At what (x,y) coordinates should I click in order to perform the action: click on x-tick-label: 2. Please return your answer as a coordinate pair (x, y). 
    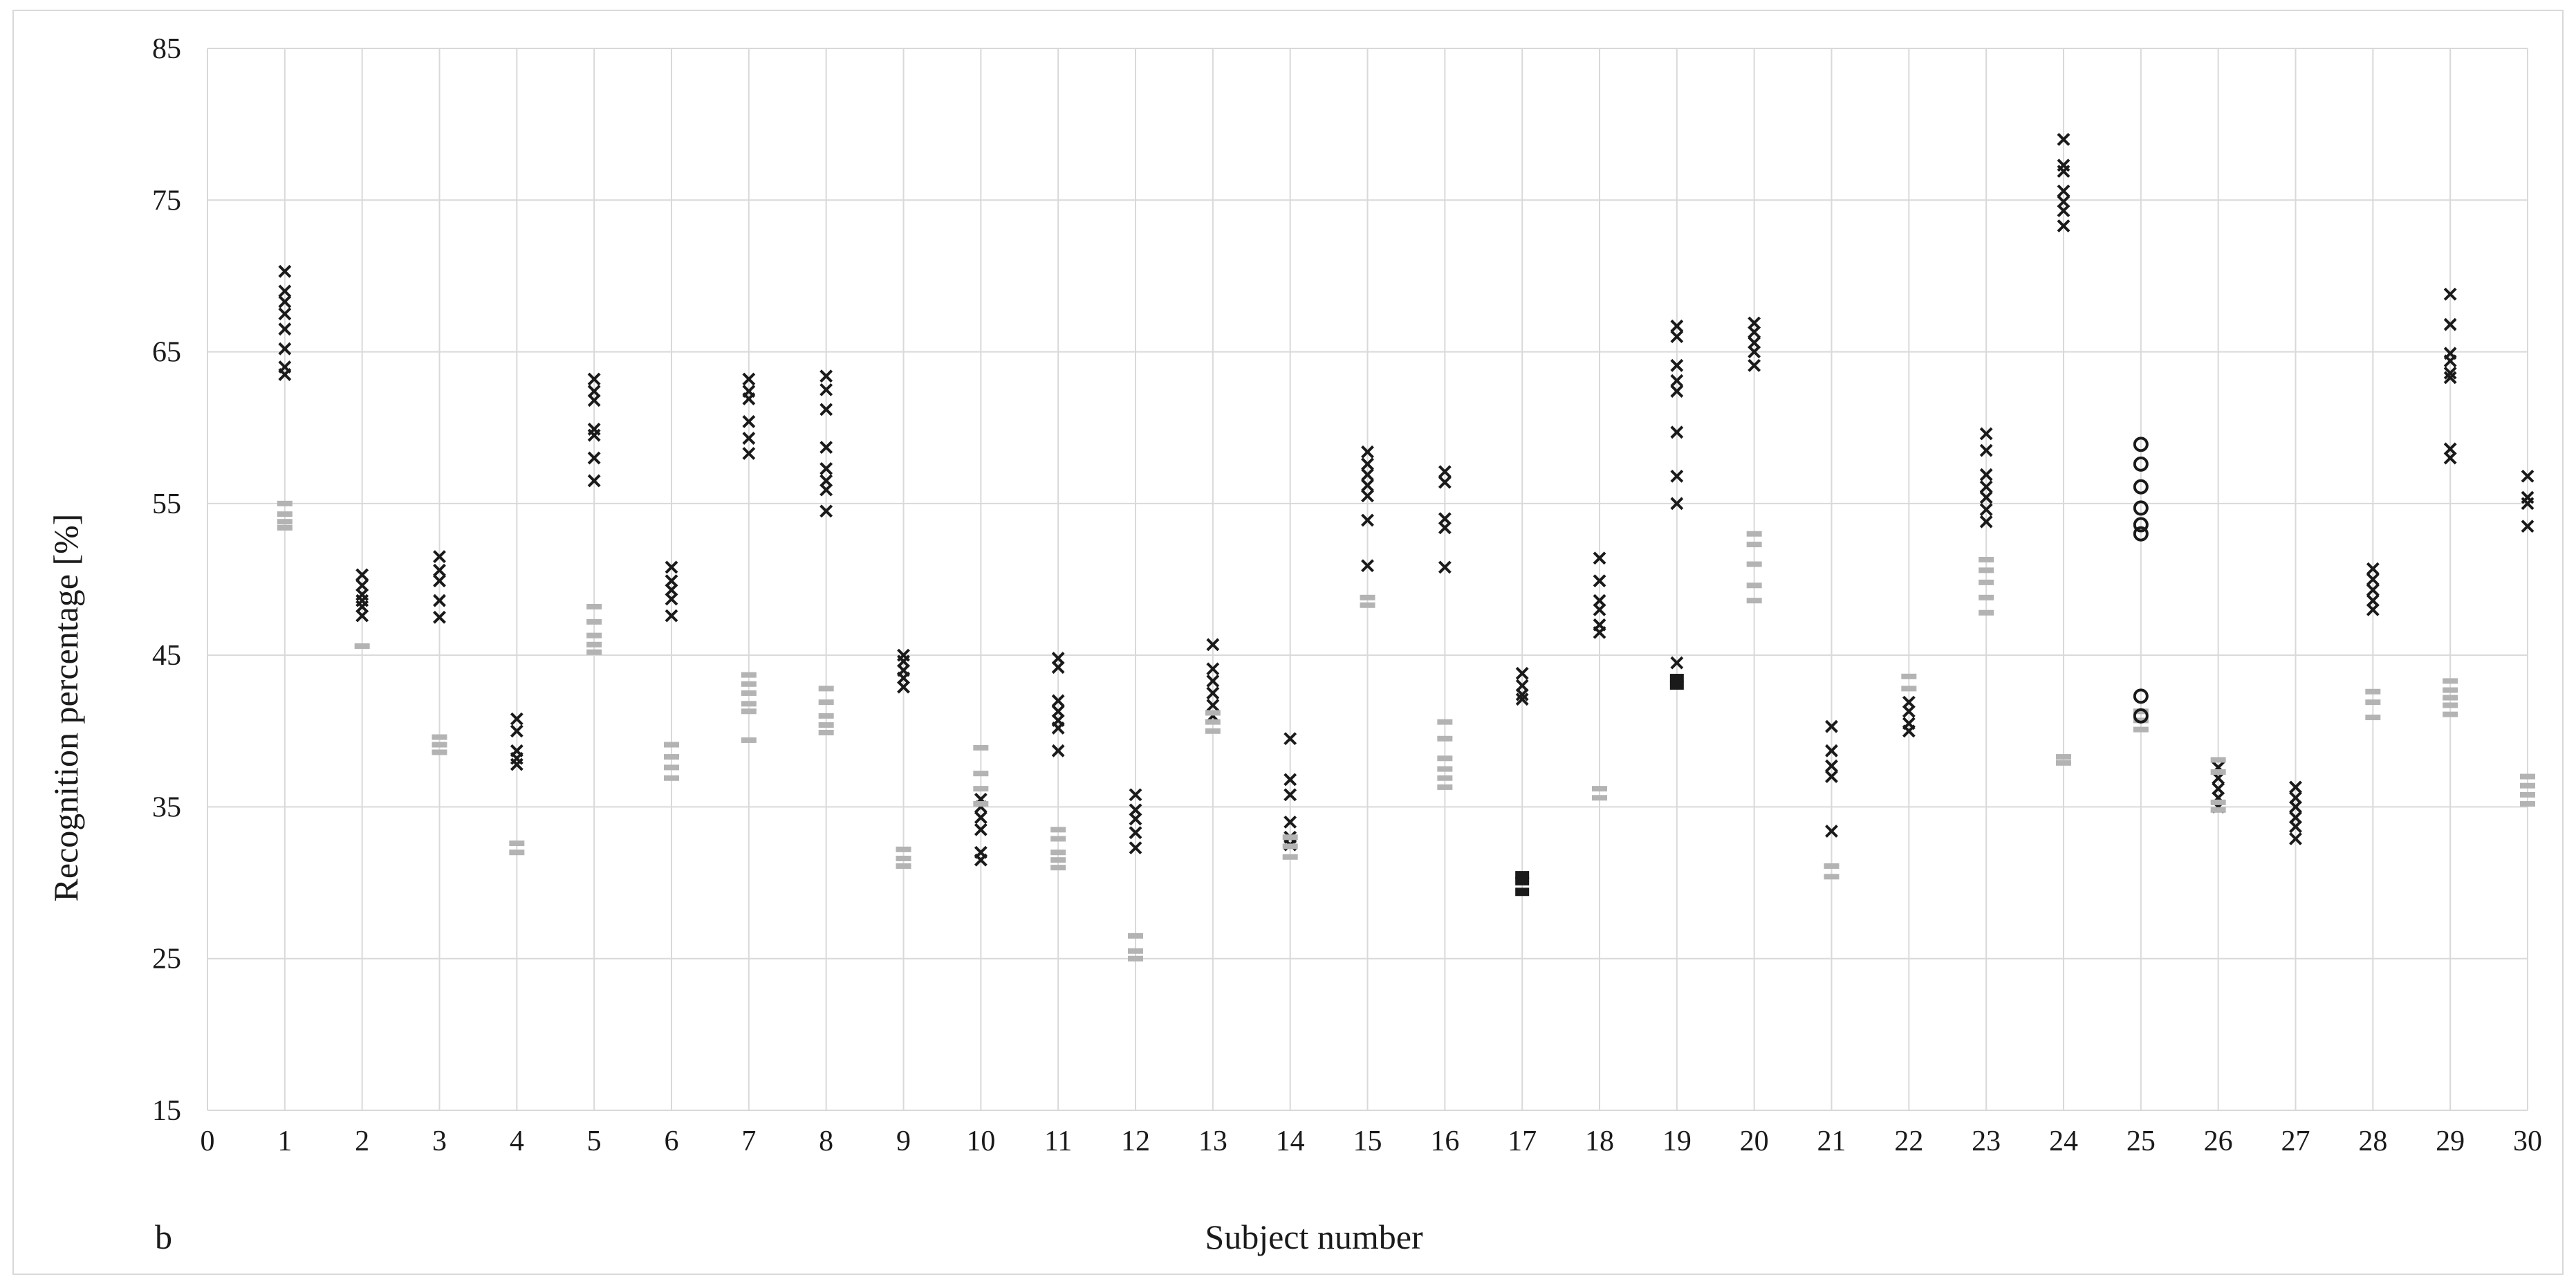
    Looking at the image, I should click on (362, 1141).